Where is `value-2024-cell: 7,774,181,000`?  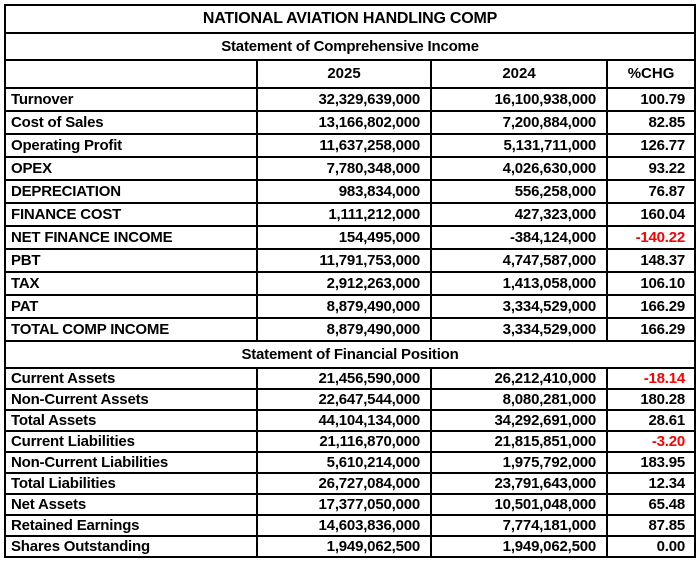
value-2024-cell: 7,774,181,000 is located at coordinates (519, 525).